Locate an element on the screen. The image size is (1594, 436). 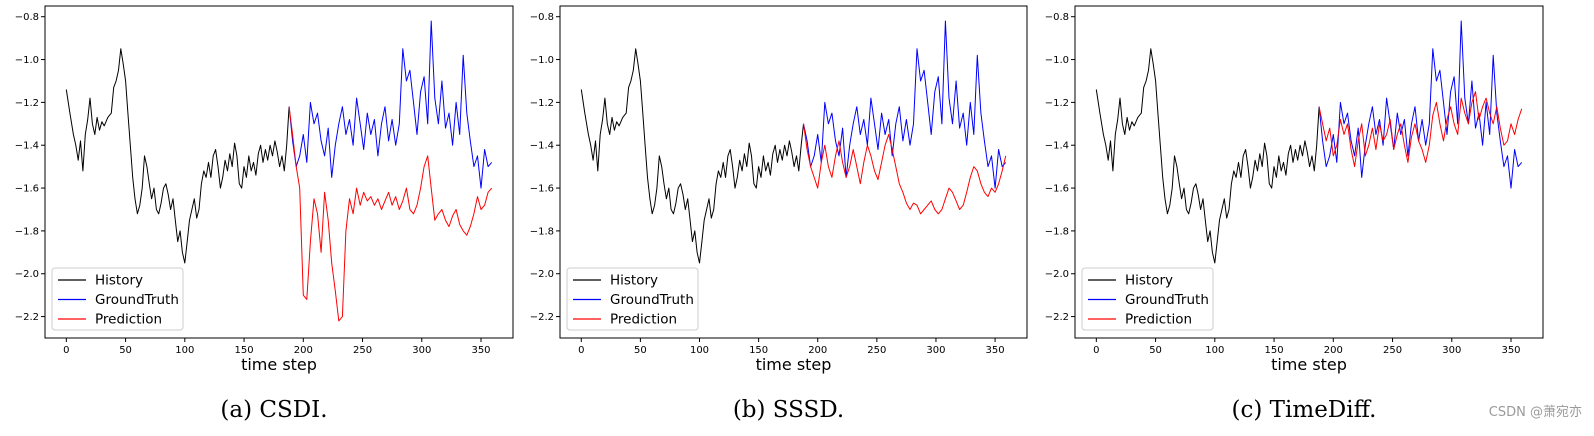
panel-caption: (b) SSSD. is located at coordinates (788, 410).